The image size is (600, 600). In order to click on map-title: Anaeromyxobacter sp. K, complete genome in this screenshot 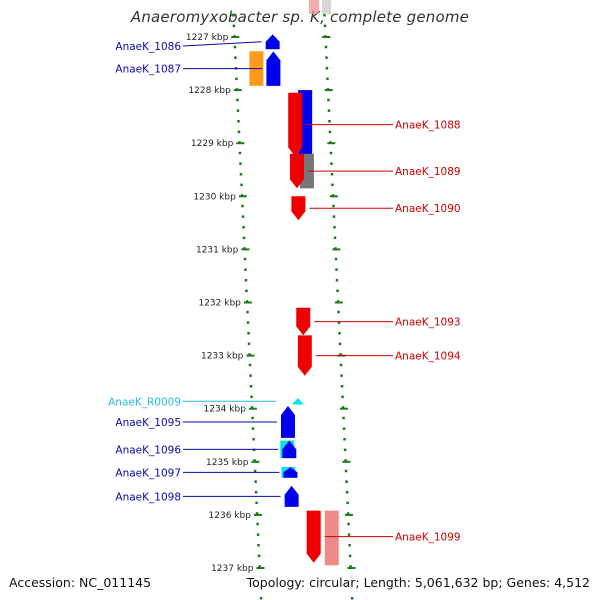, I will do `click(300, 17)`.